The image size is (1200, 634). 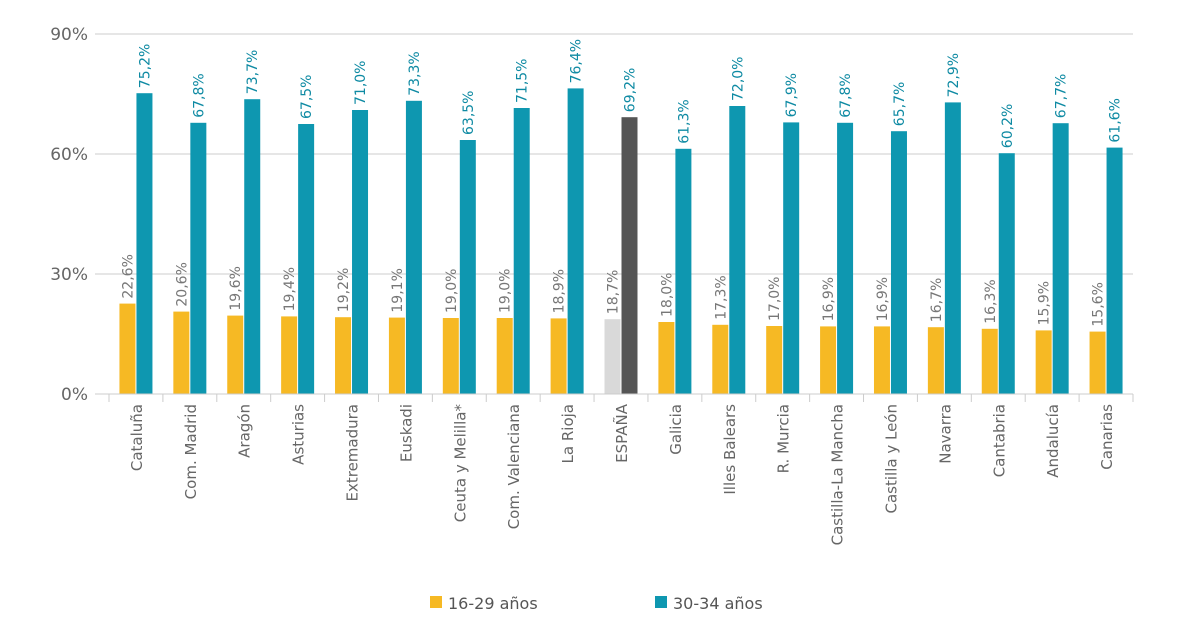 What do you see at coordinates (721, 297) in the screenshot?
I see `value-label: 17,3%` at bounding box center [721, 297].